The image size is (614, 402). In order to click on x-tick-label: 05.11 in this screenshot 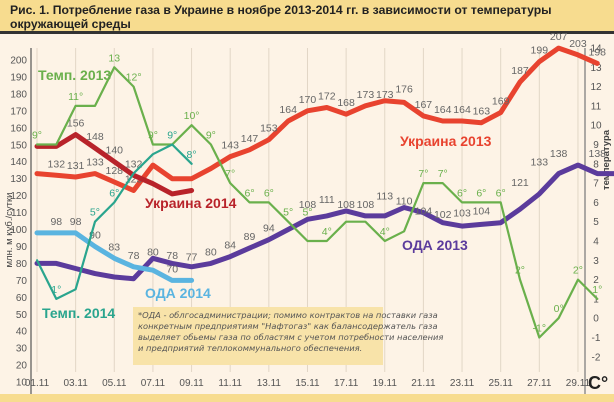, I will do `click(114, 383)`.